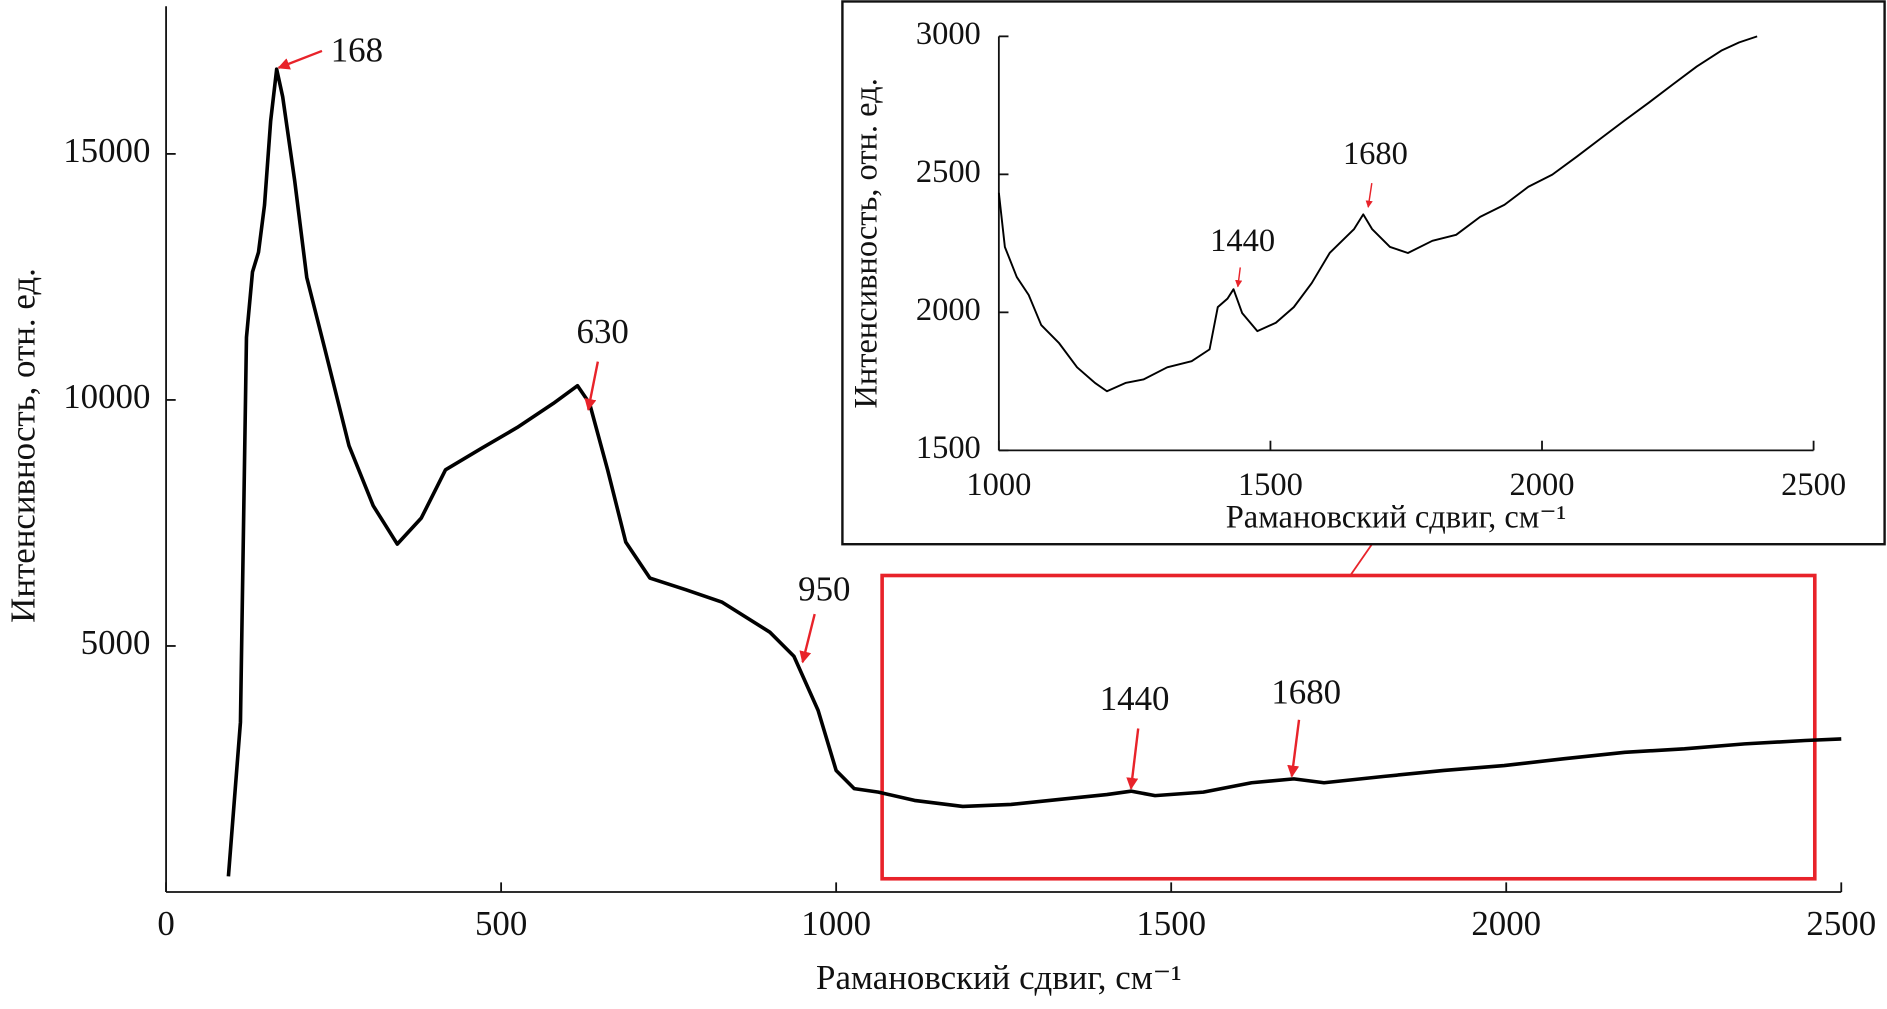  Describe the element at coordinates (165, 923) in the screenshot. I see `x-tick-label: 0` at that location.